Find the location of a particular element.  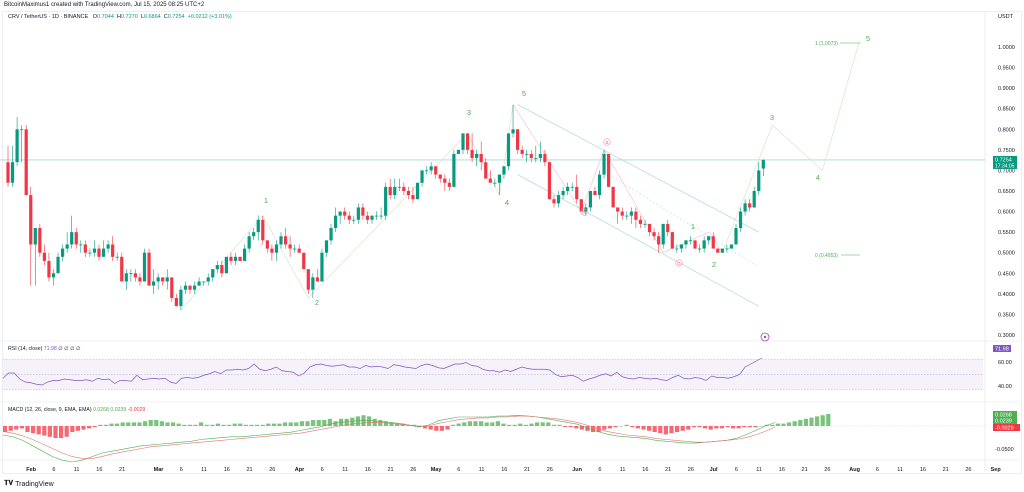

price-tick: 0.7500 is located at coordinates (1006, 151).